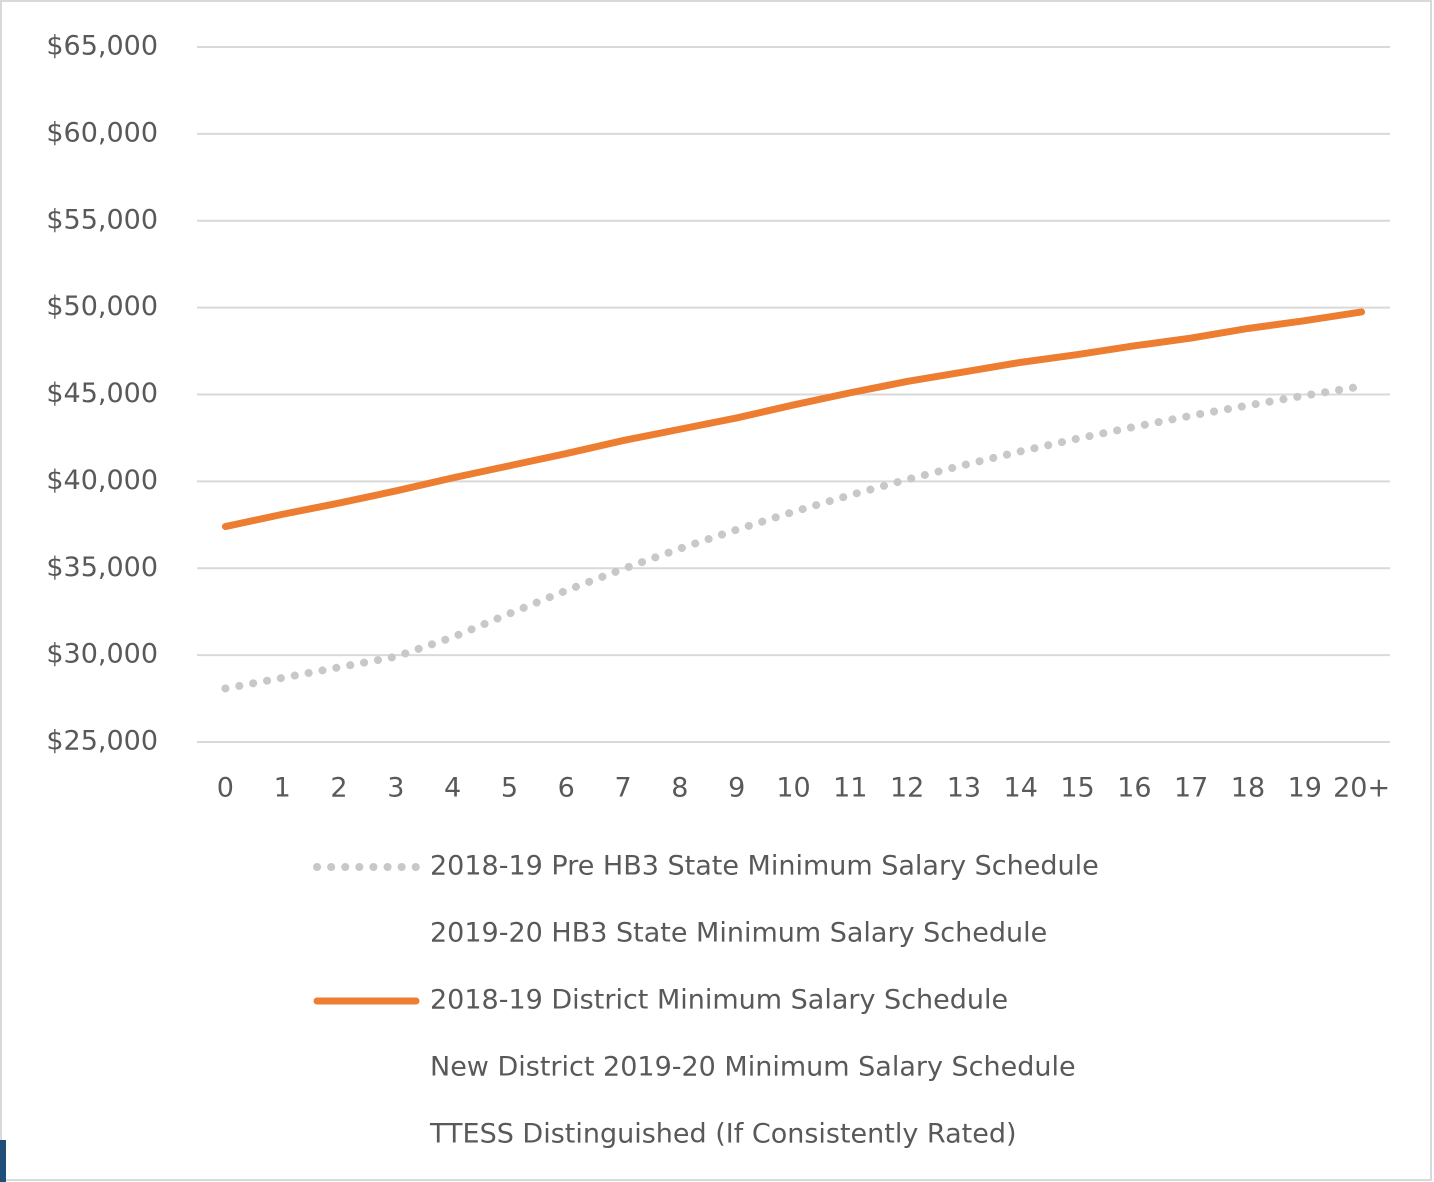 This screenshot has width=1434, height=1182. Describe the element at coordinates (850, 788) in the screenshot. I see `x-tick-label: 11` at that location.